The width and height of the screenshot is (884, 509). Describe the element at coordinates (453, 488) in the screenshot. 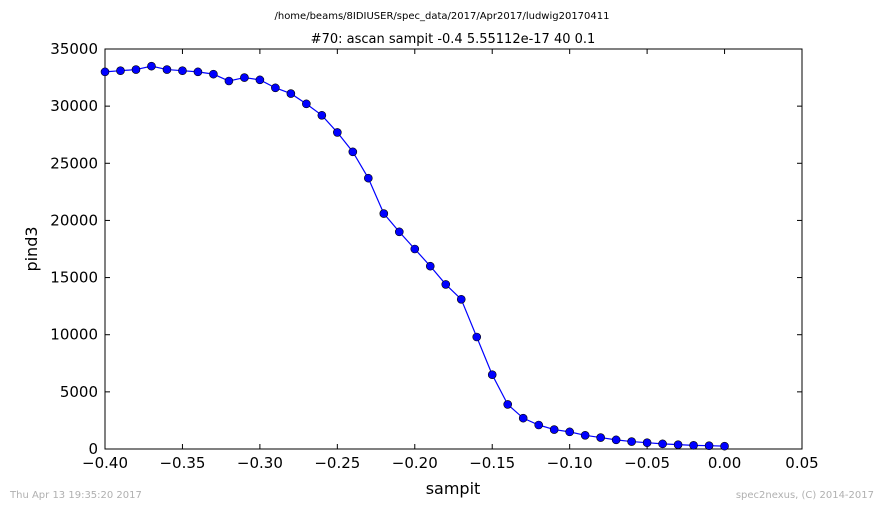

I see `x-axis-label: sampit` at that location.